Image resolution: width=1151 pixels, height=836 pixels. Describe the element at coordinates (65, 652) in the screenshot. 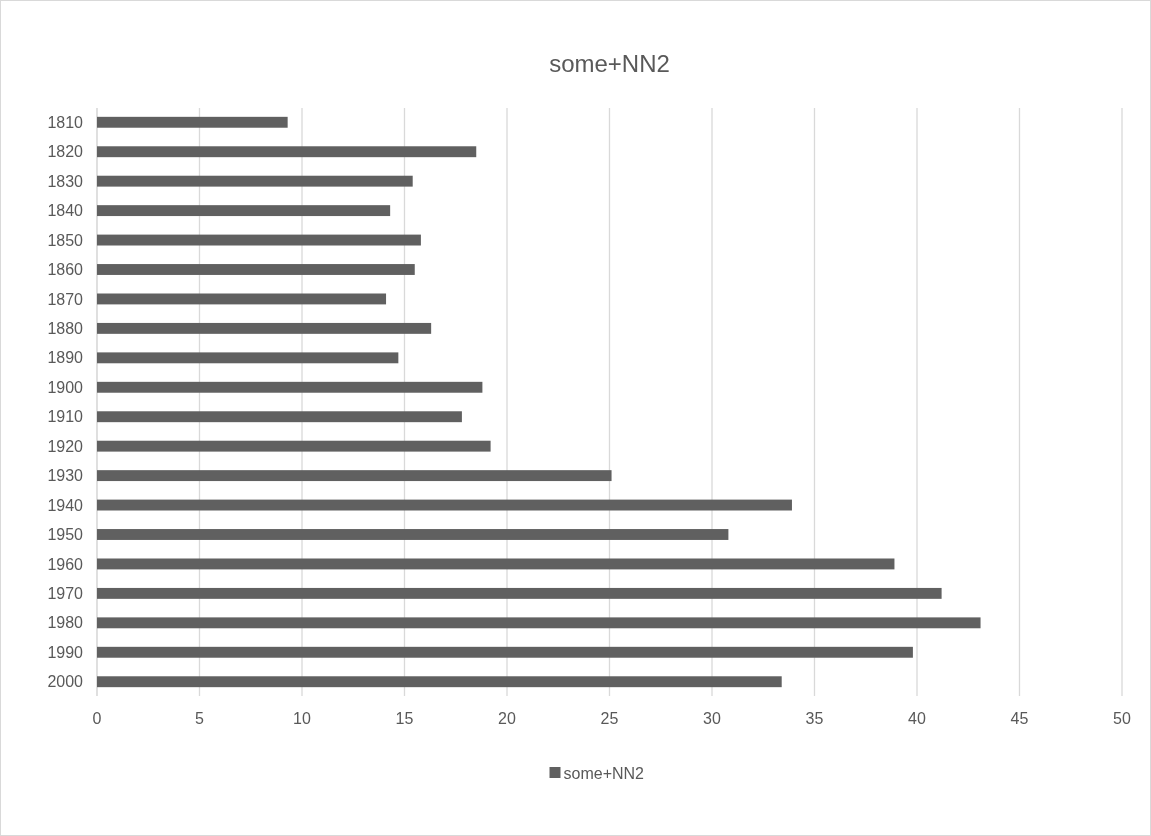

I see `y-tick-label: 1990` at that location.